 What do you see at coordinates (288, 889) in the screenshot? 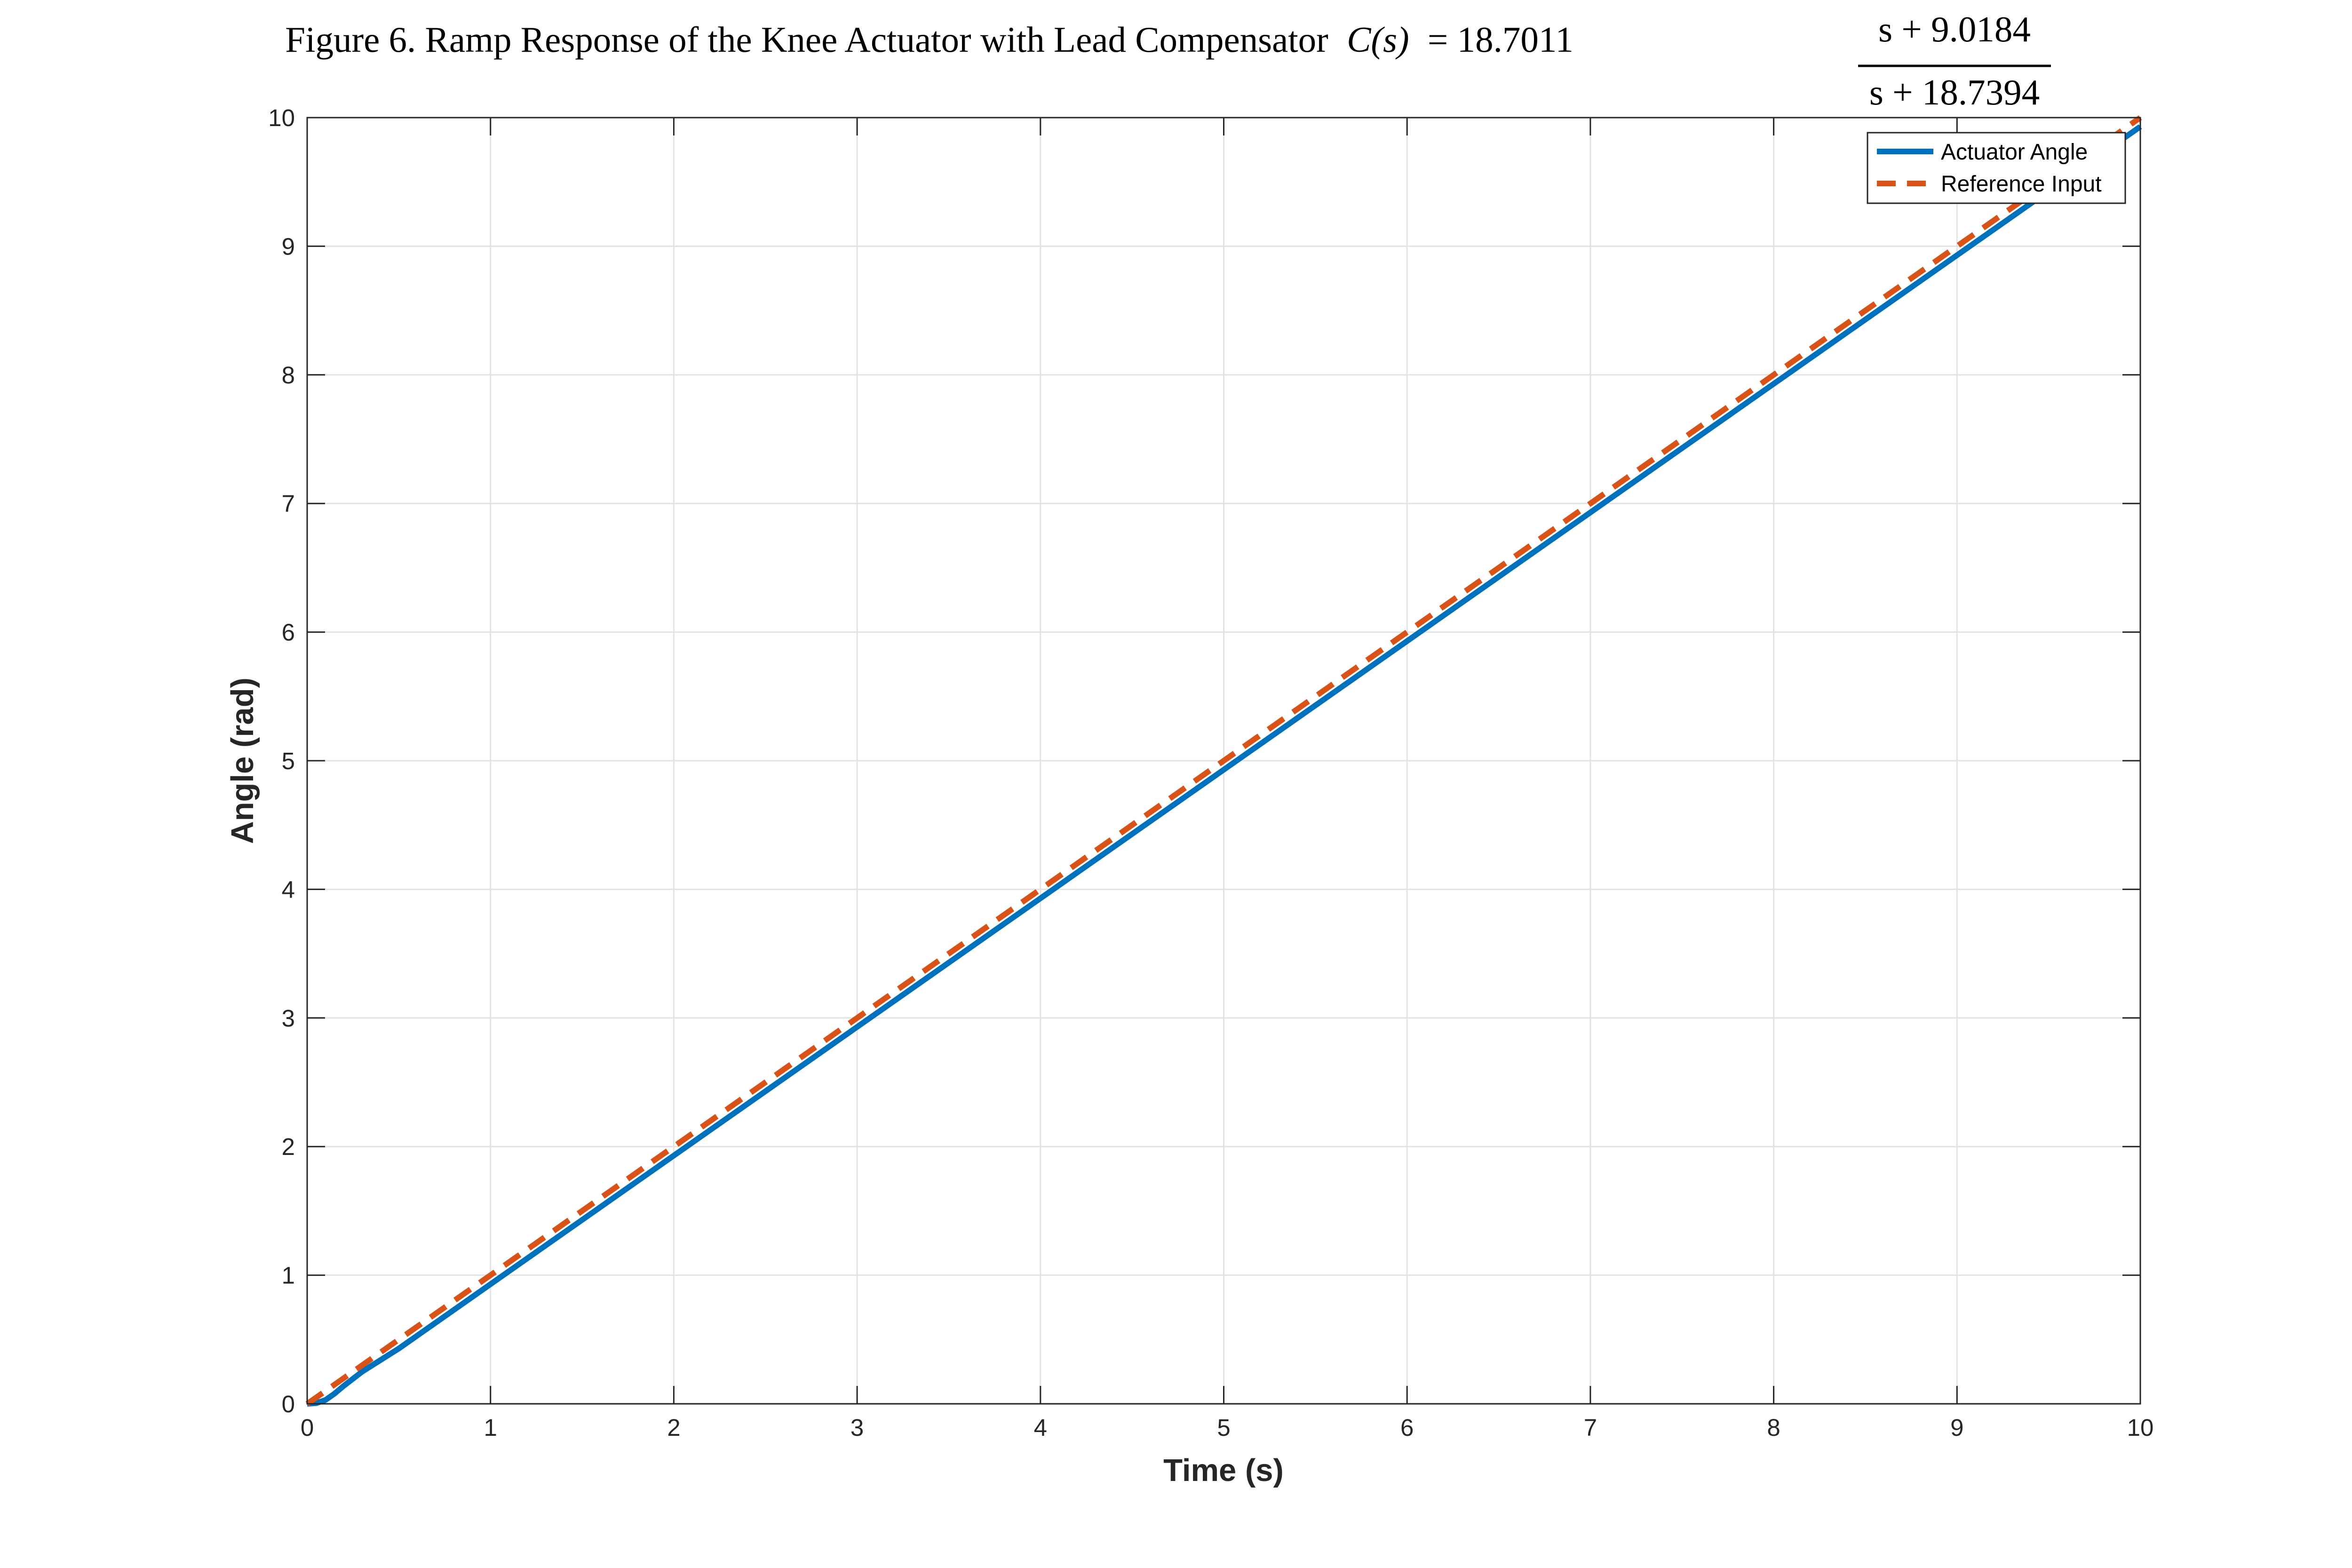
I see `y-tick-label-4: 4` at bounding box center [288, 889].